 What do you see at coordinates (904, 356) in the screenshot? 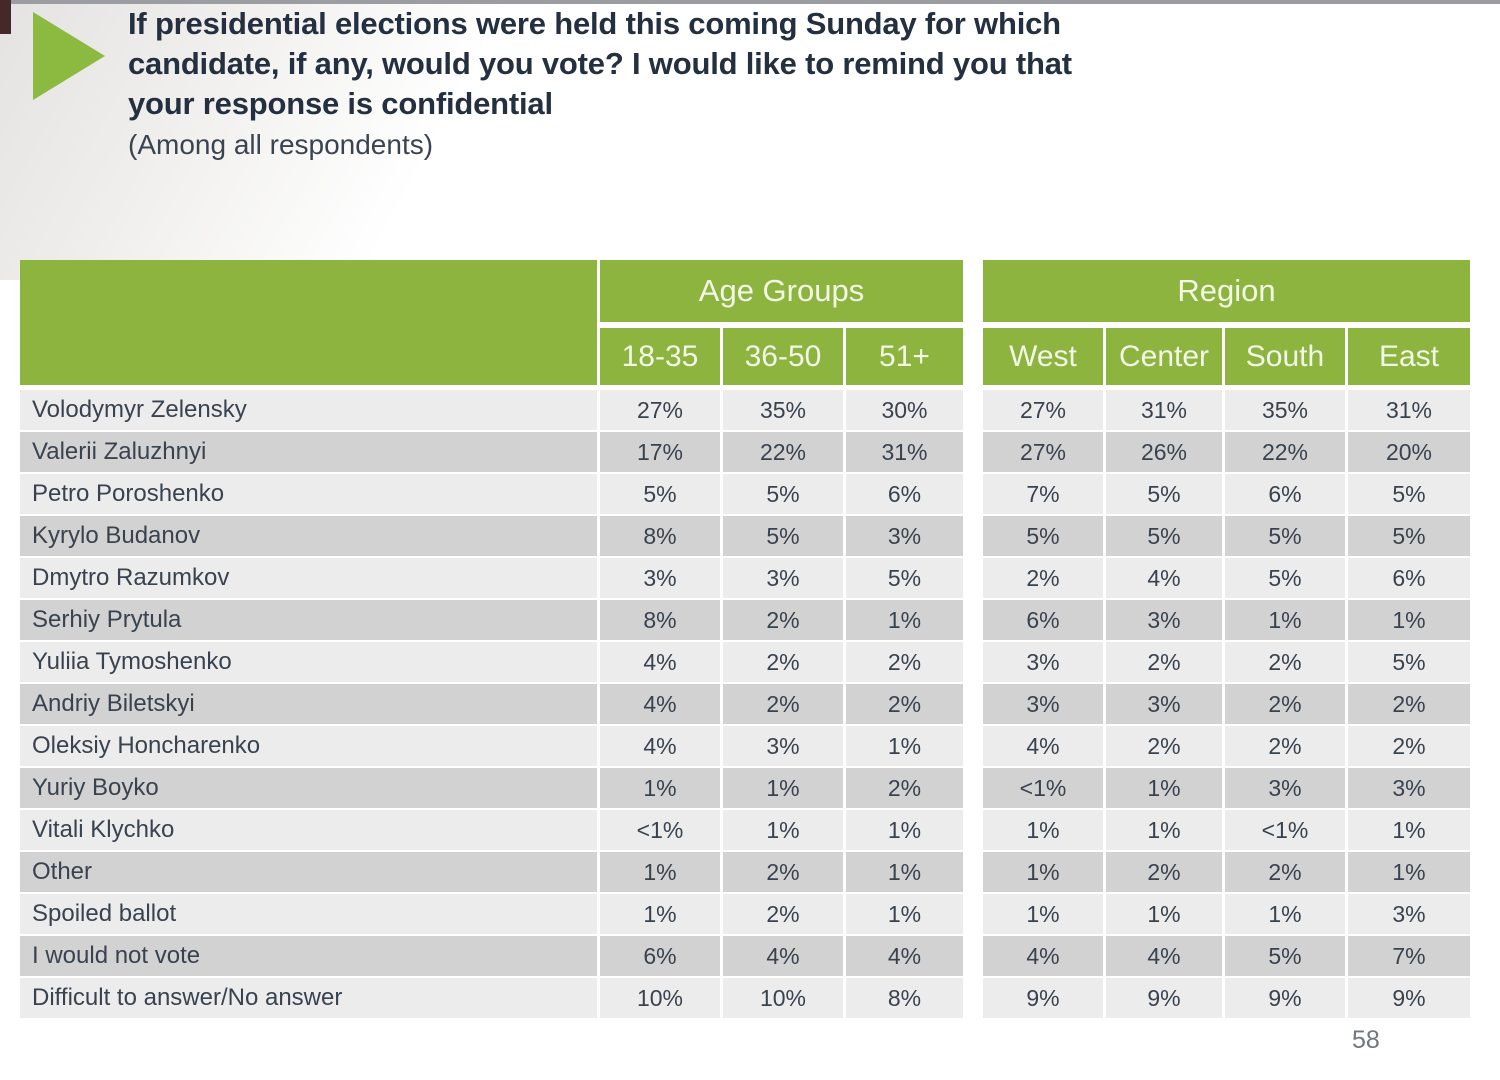
I see `column-header-51: 51+` at bounding box center [904, 356].